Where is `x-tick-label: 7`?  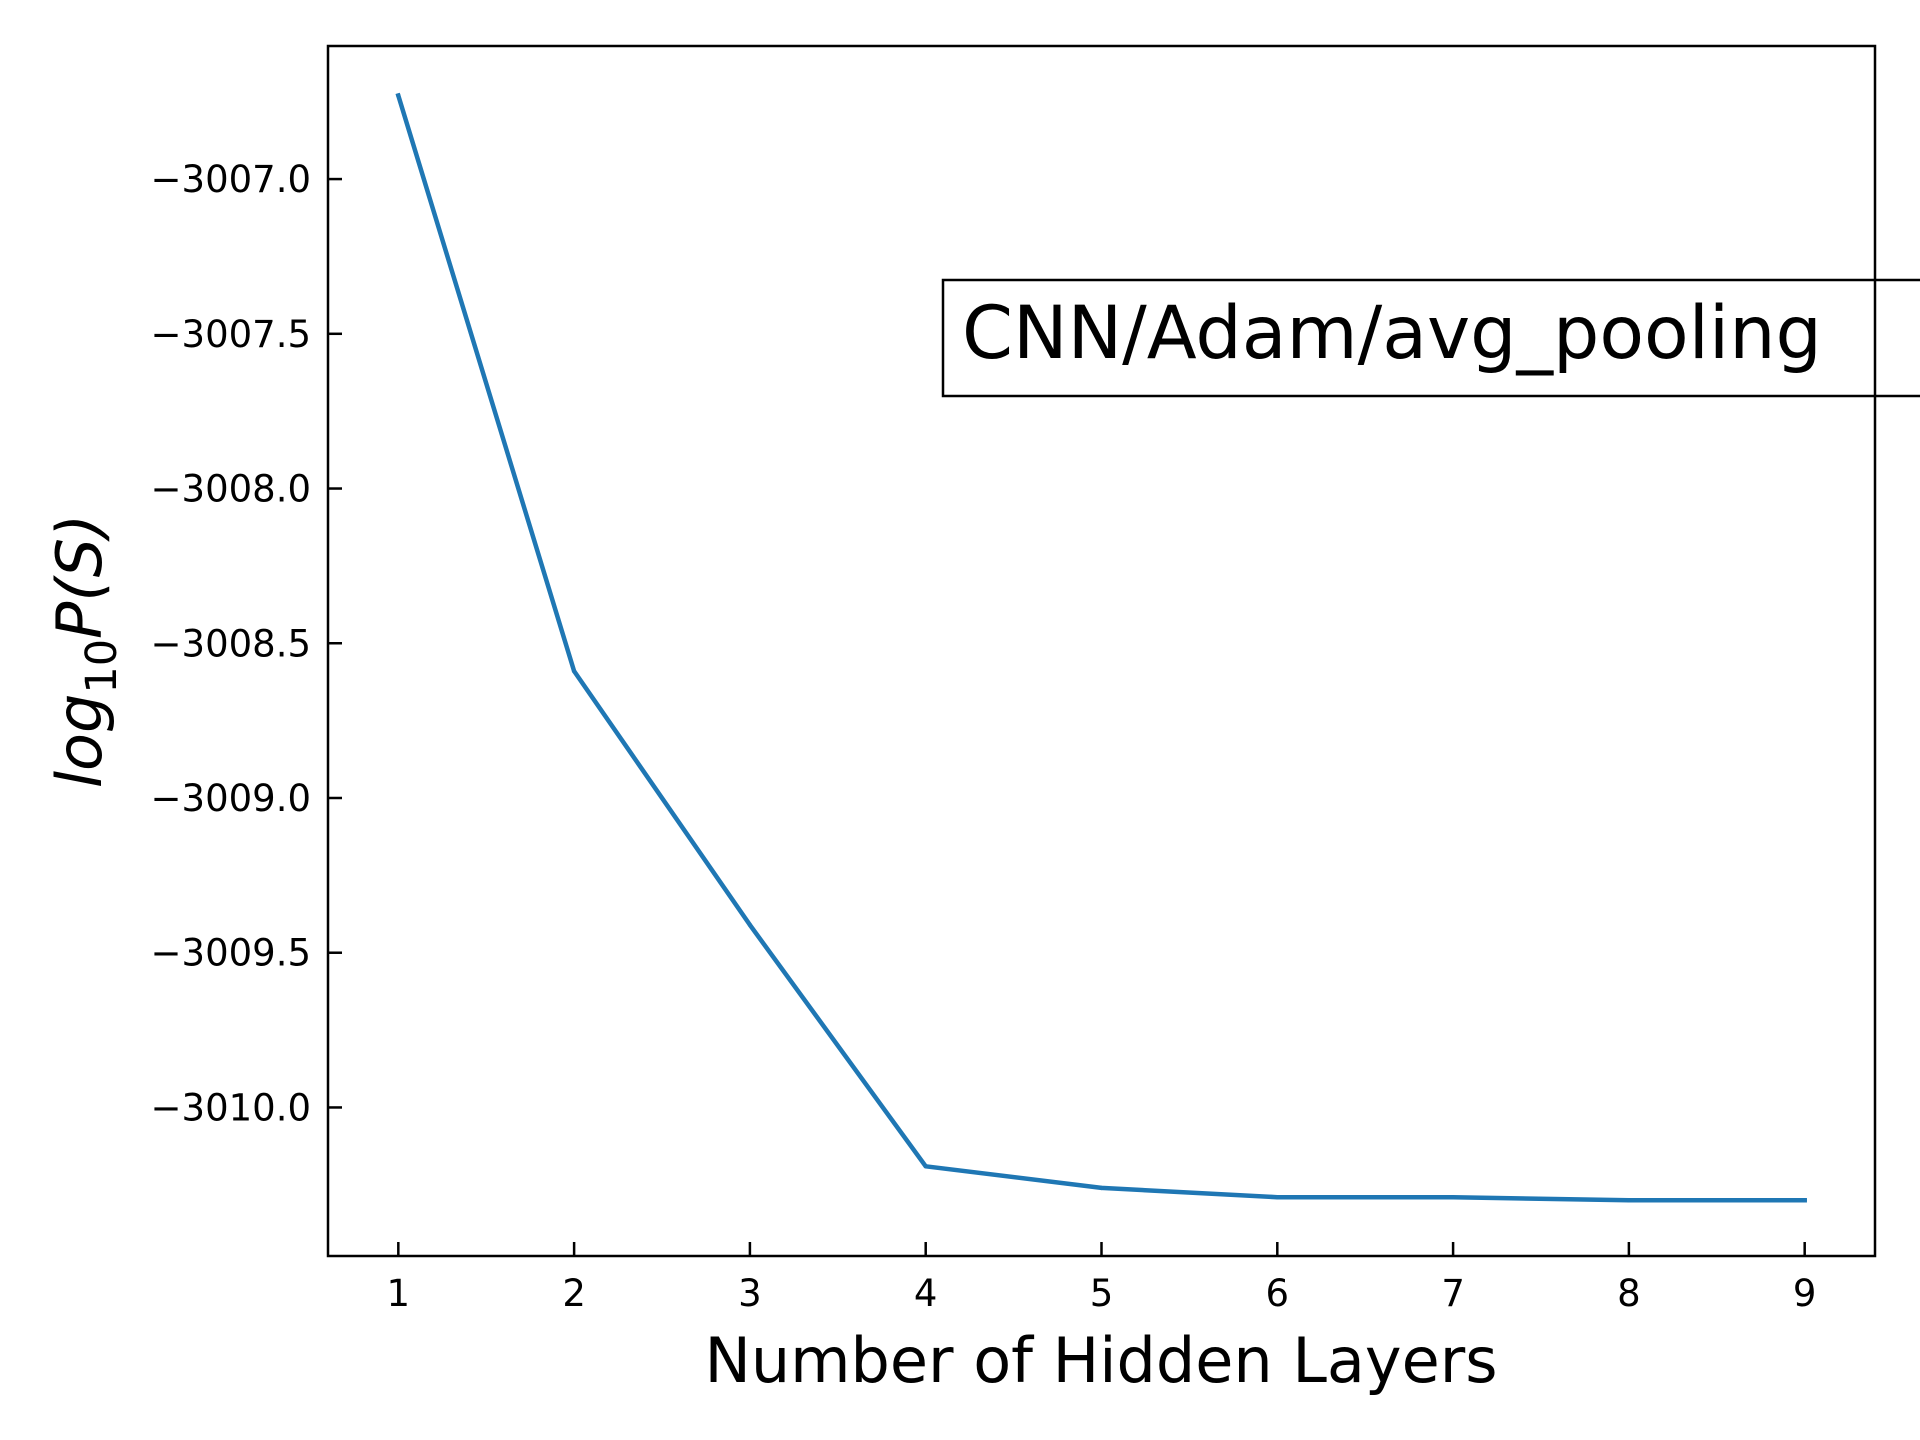 x-tick-label: 7 is located at coordinates (1453, 1293).